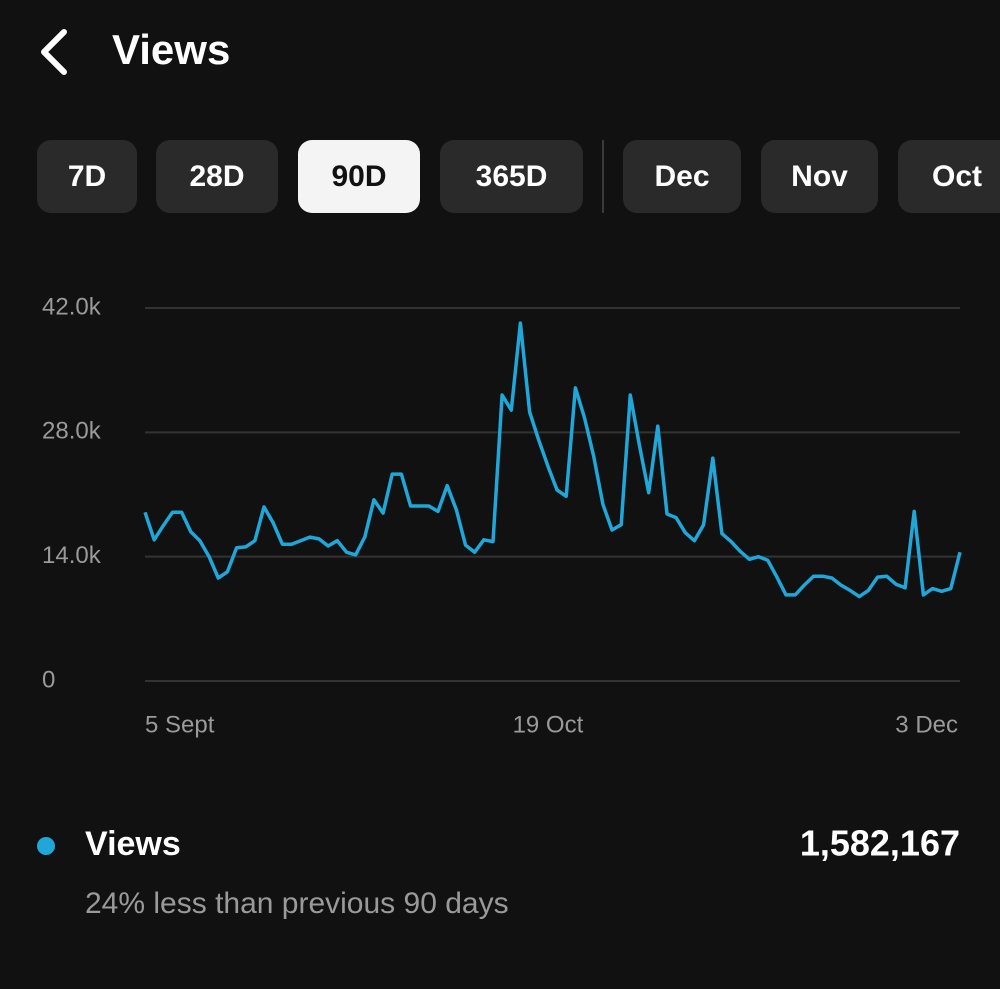 Image resolution: width=1000 pixels, height=989 pixels. I want to click on tab: Oct, so click(949, 176).